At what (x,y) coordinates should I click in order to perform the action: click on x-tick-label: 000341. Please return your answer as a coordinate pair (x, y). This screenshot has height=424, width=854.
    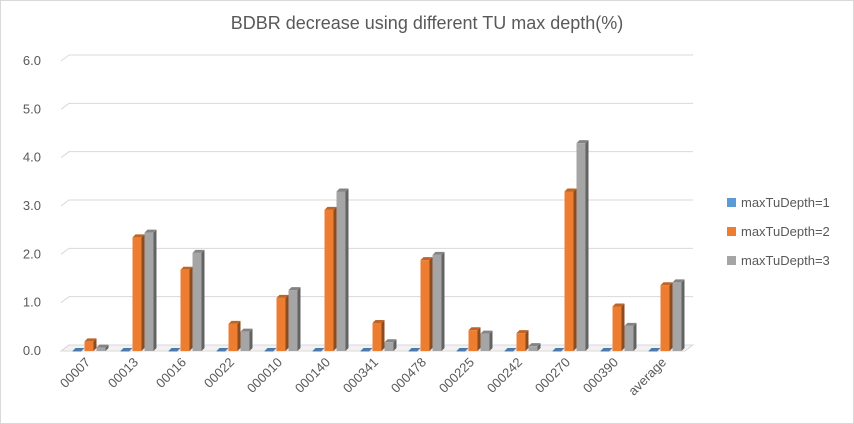
    Looking at the image, I should click on (360, 375).